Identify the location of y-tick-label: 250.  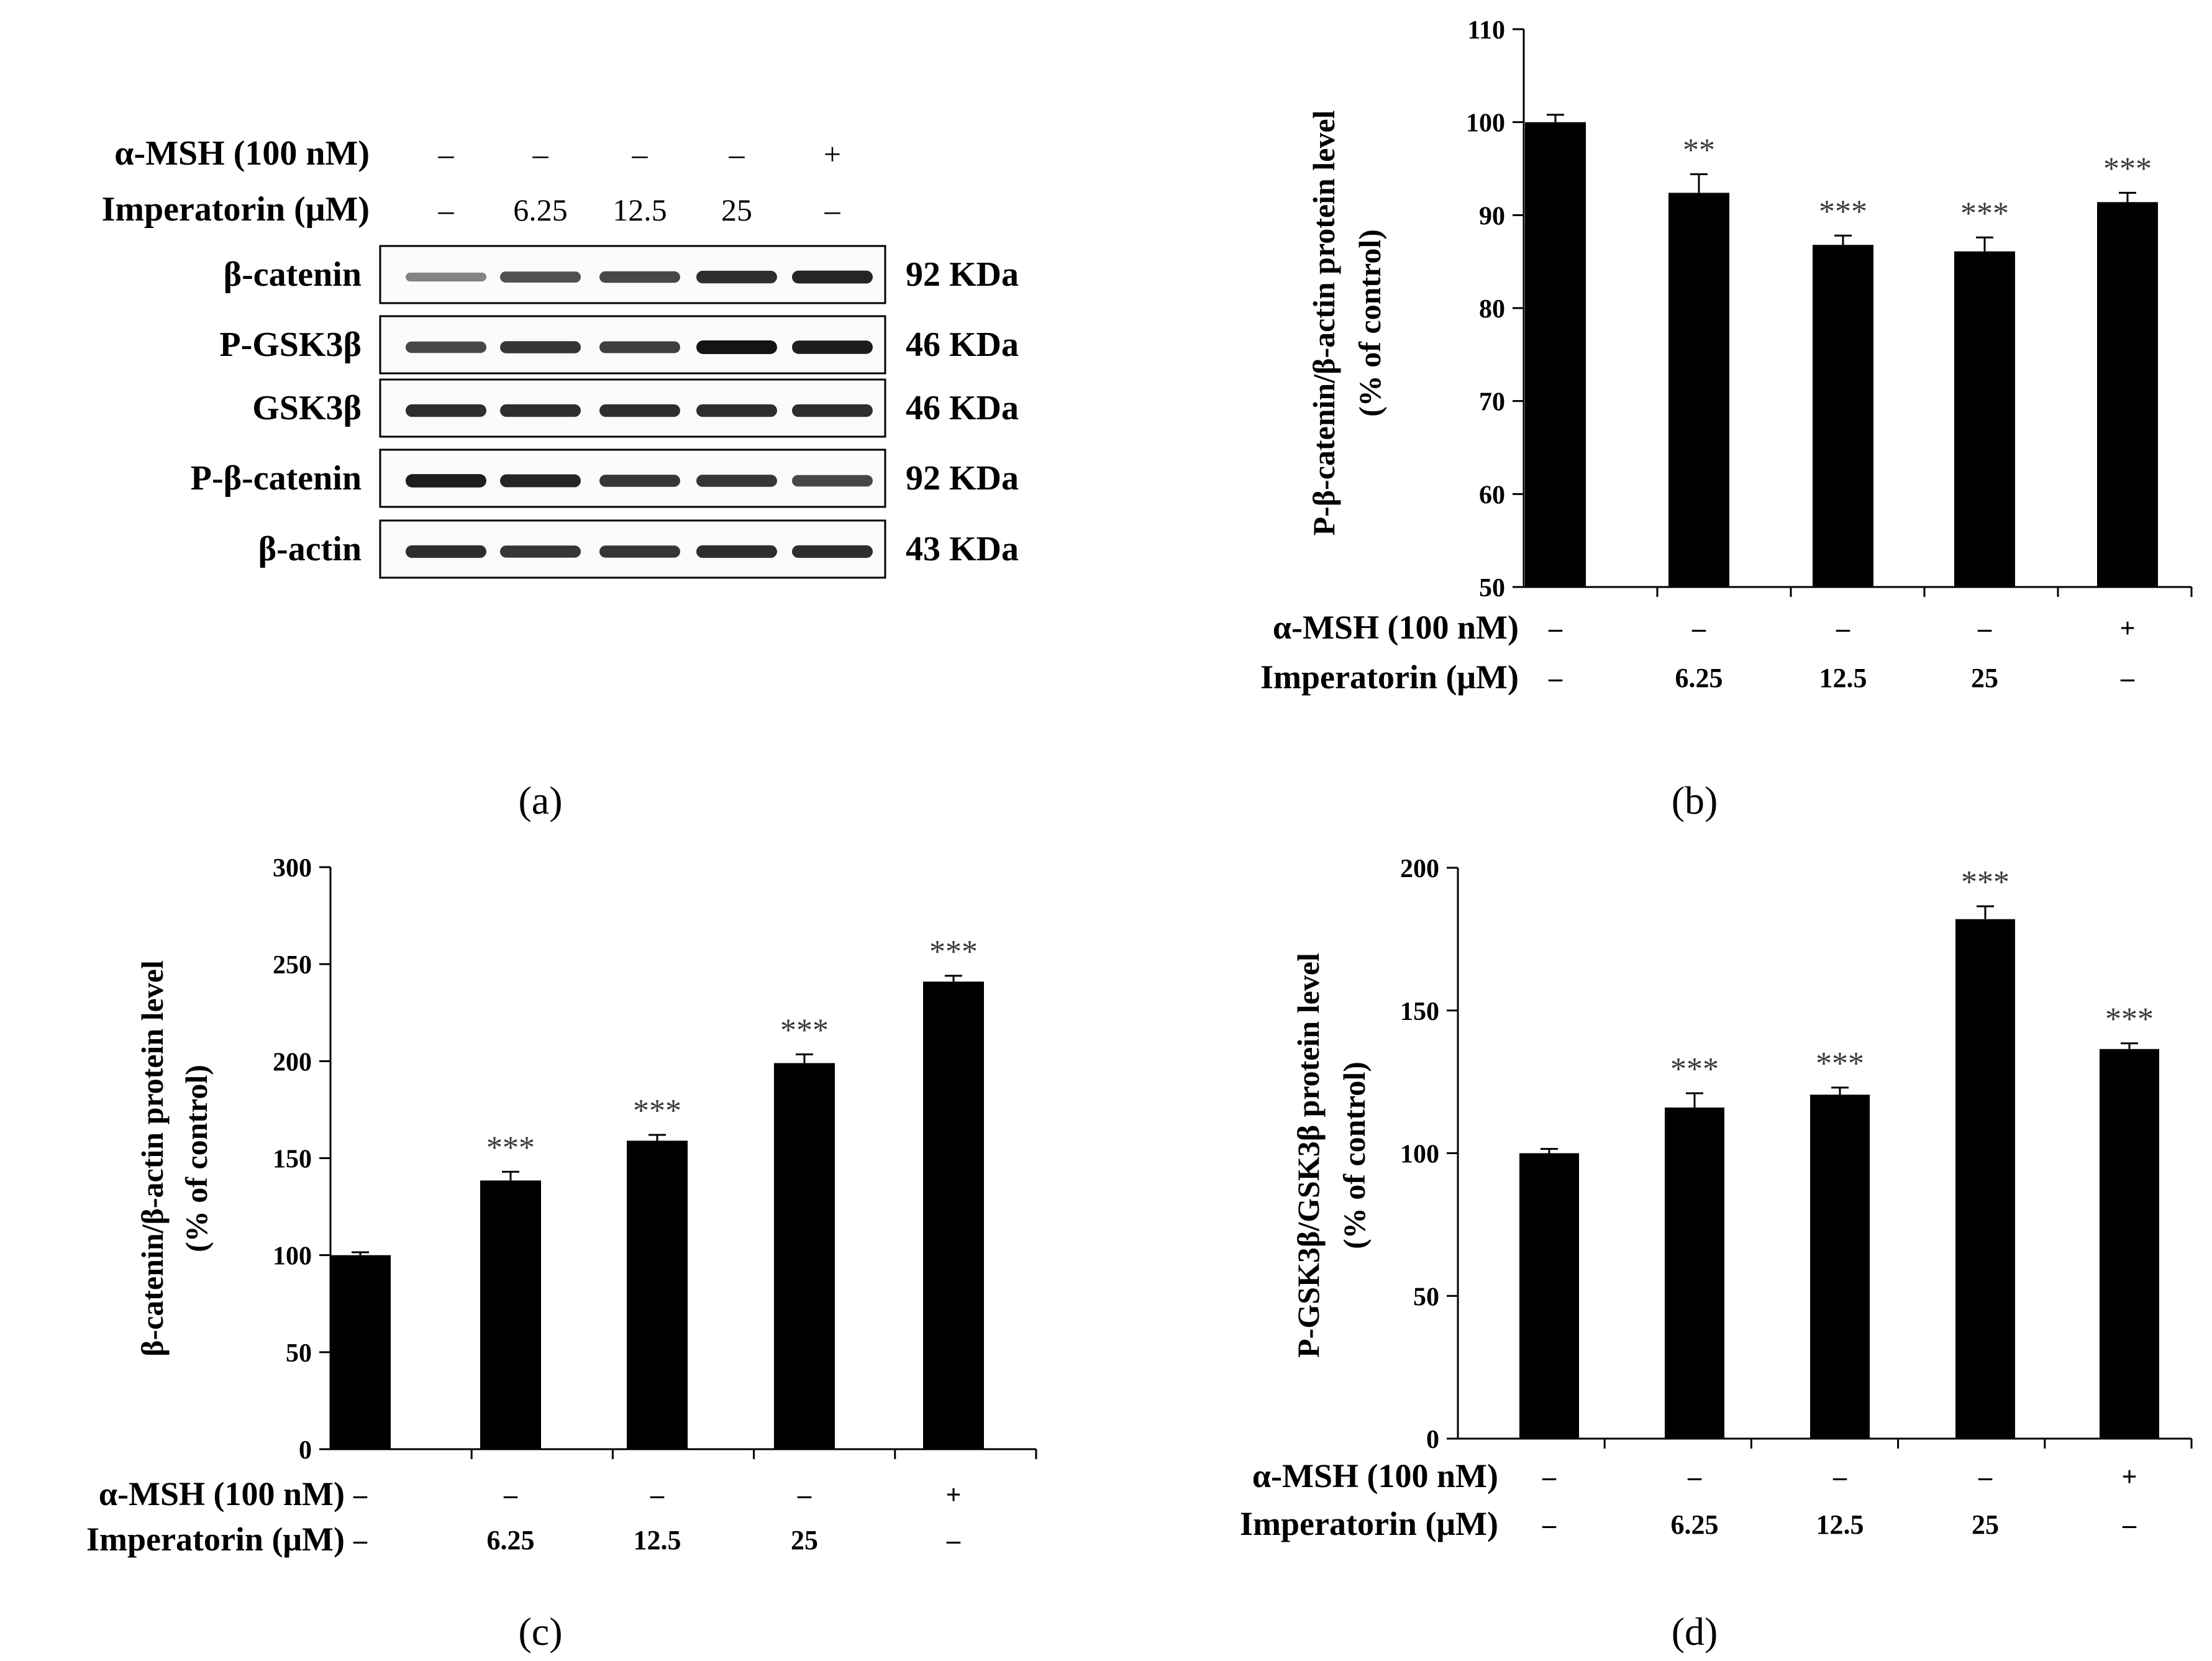
(292, 966).